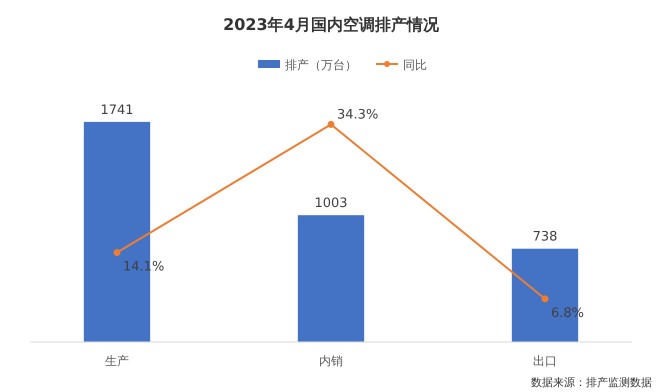  I want to click on x-tick-label: 出口, so click(545, 361).